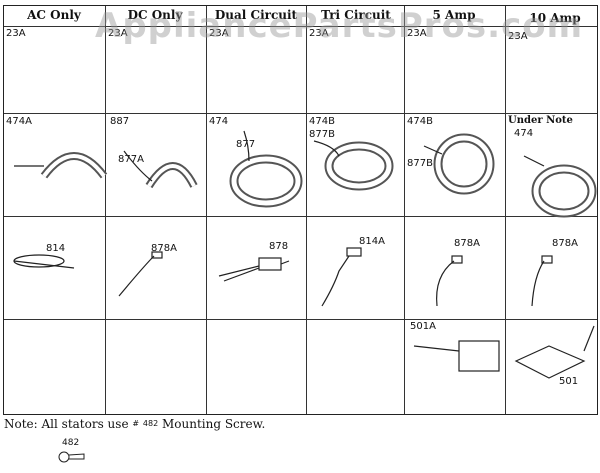 The height and width of the screenshot is (473, 600). What do you see at coordinates (19, 121) in the screenshot?
I see `part-label: 474A` at bounding box center [19, 121].